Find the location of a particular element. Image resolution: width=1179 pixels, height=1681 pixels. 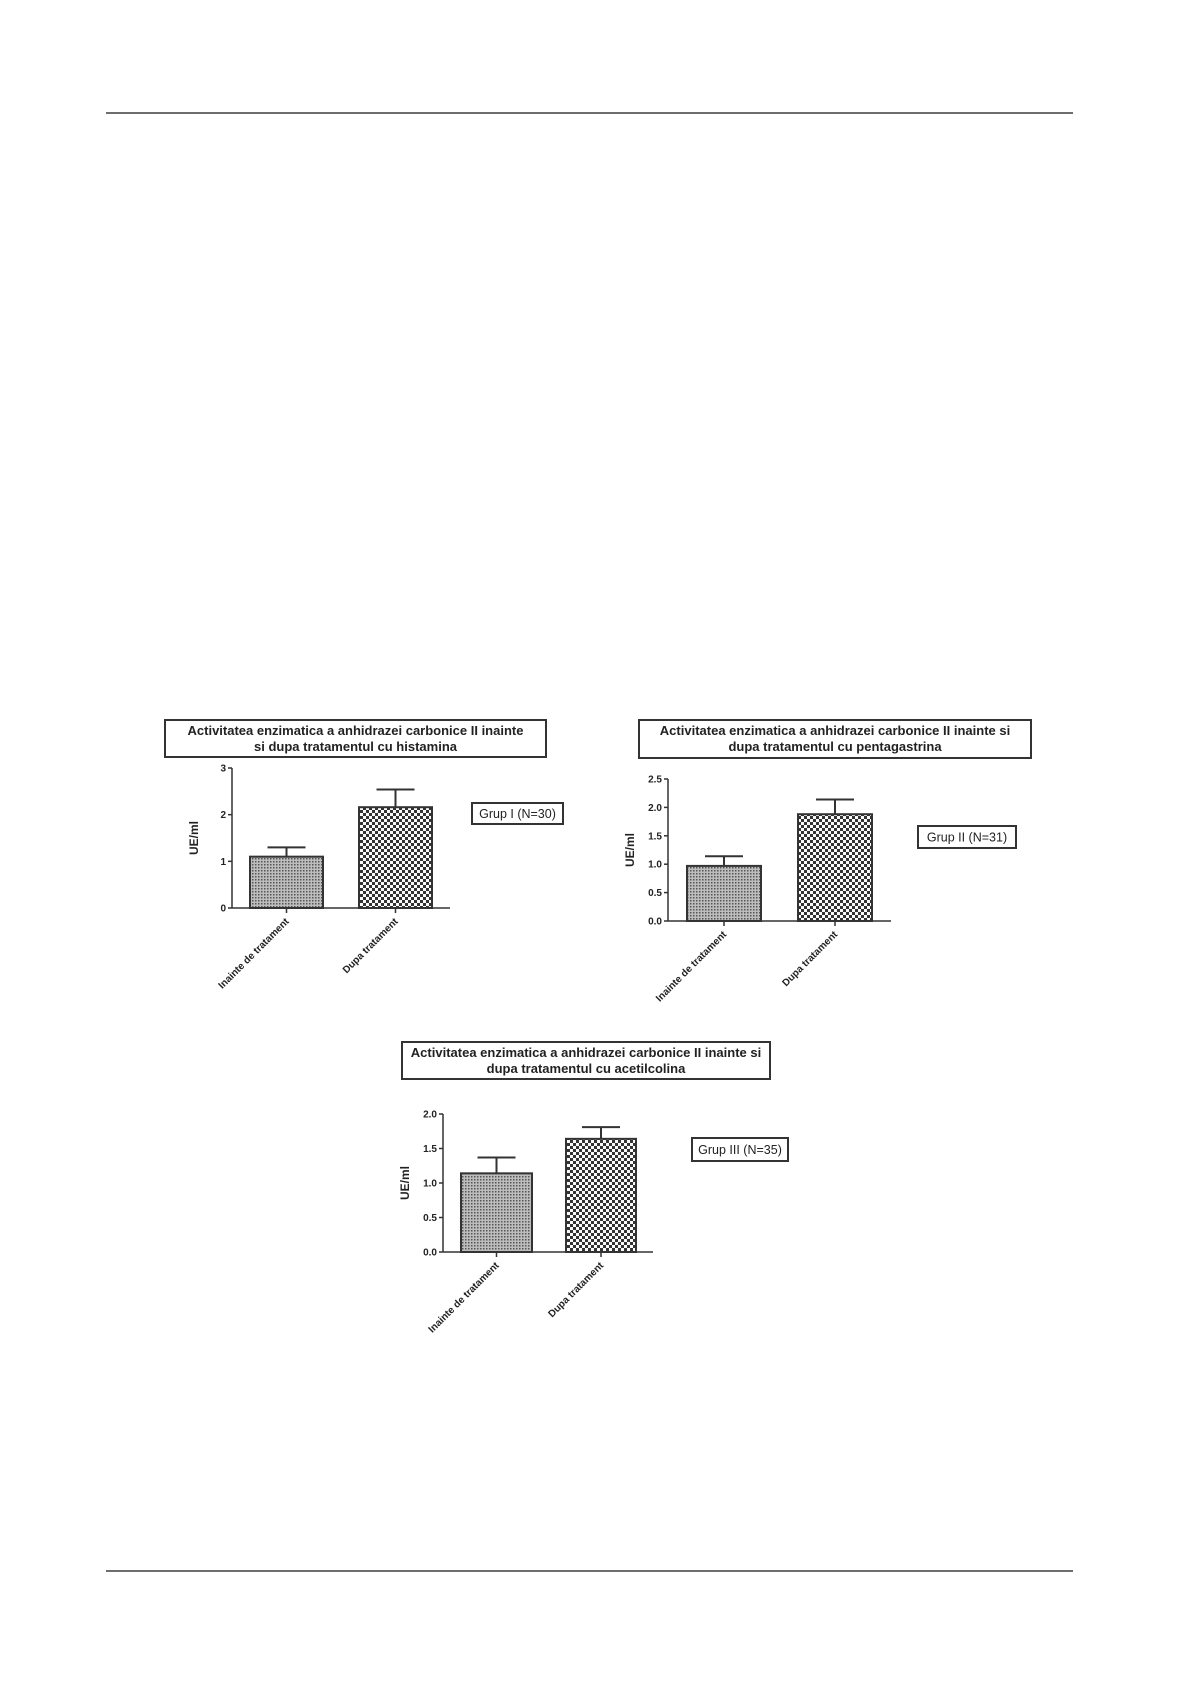

legend-label: Grup II (N=31) is located at coordinates (967, 838).